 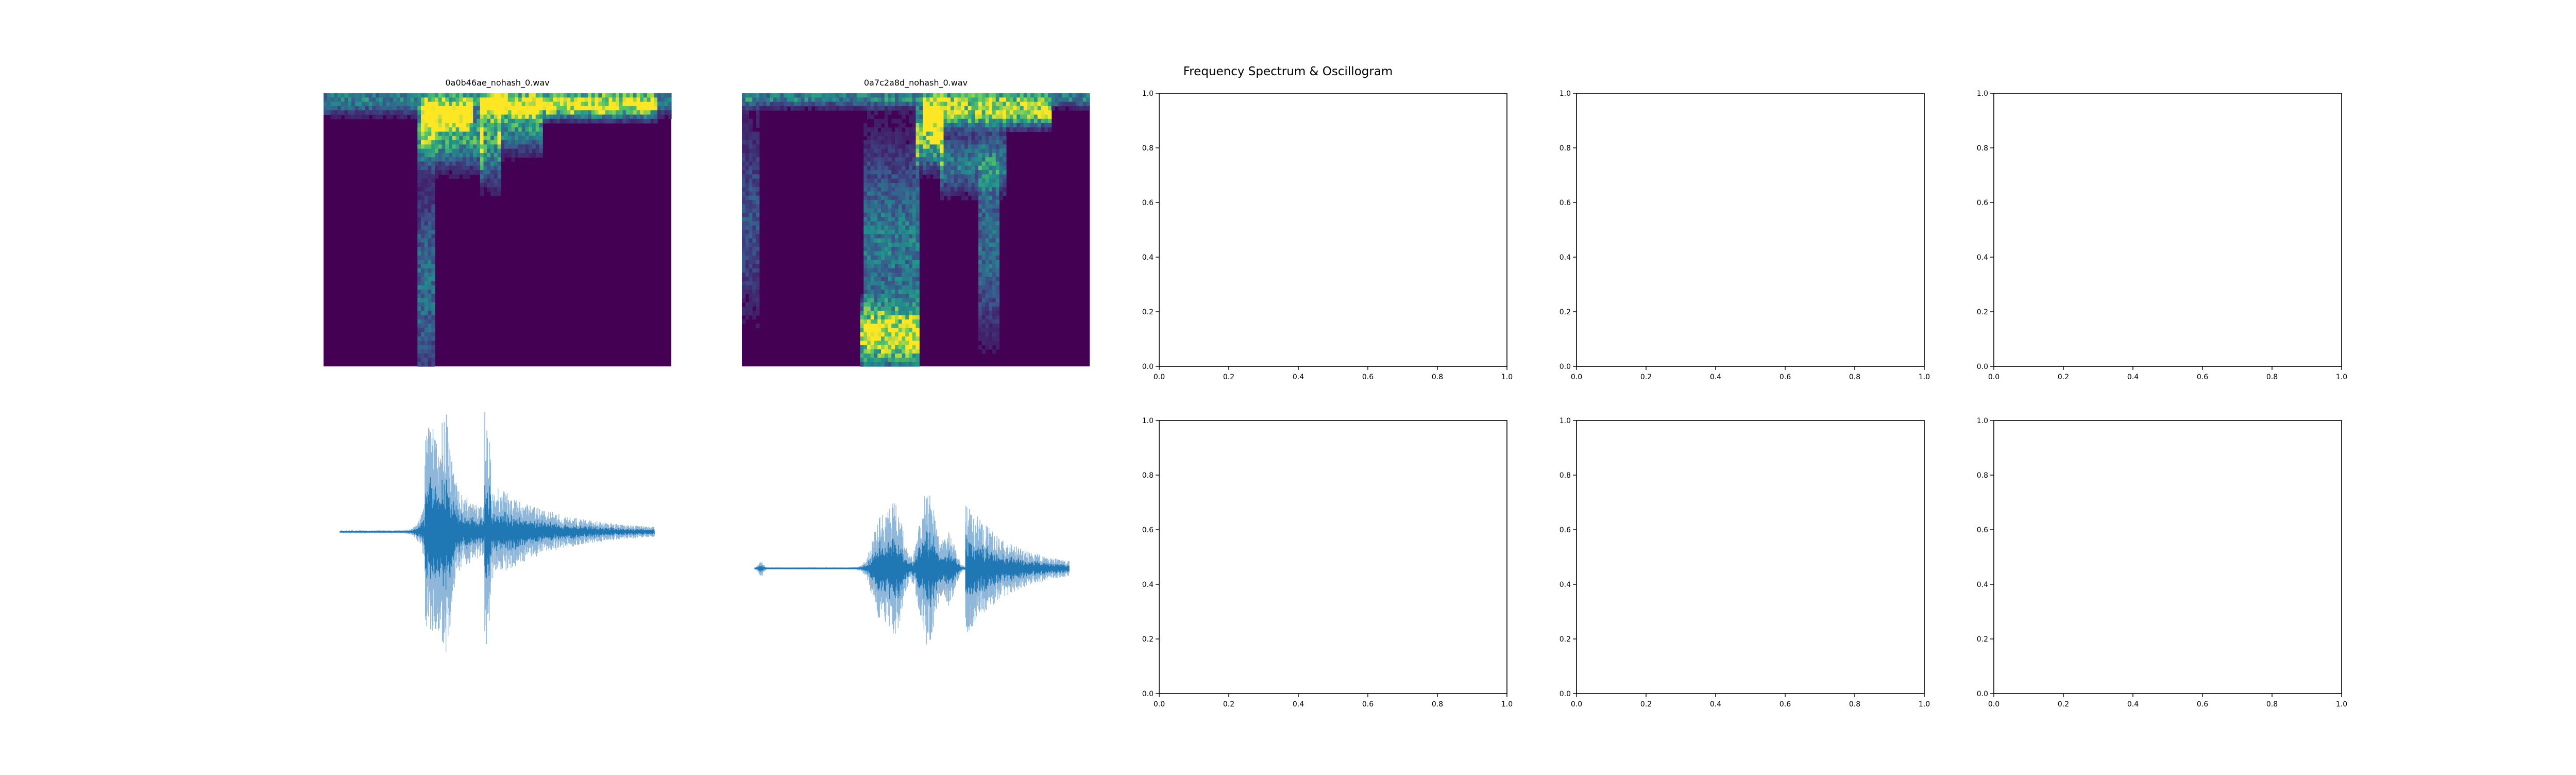 What do you see at coordinates (1854, 704) in the screenshot?
I see `x-tick-label: 0.8` at bounding box center [1854, 704].